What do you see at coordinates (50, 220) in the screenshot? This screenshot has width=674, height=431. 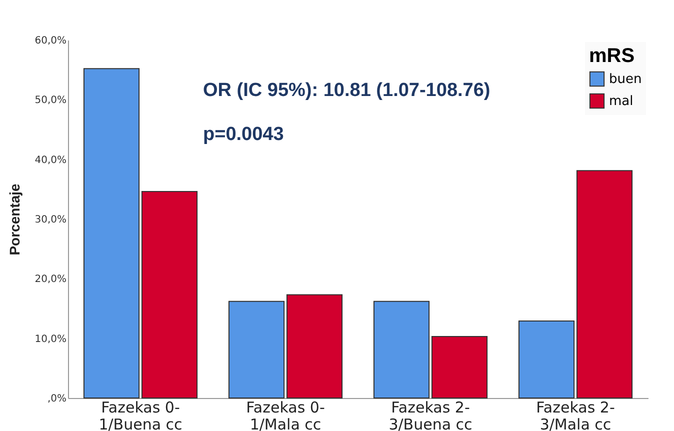 I see `y-tick-label: 30,0%` at bounding box center [50, 220].